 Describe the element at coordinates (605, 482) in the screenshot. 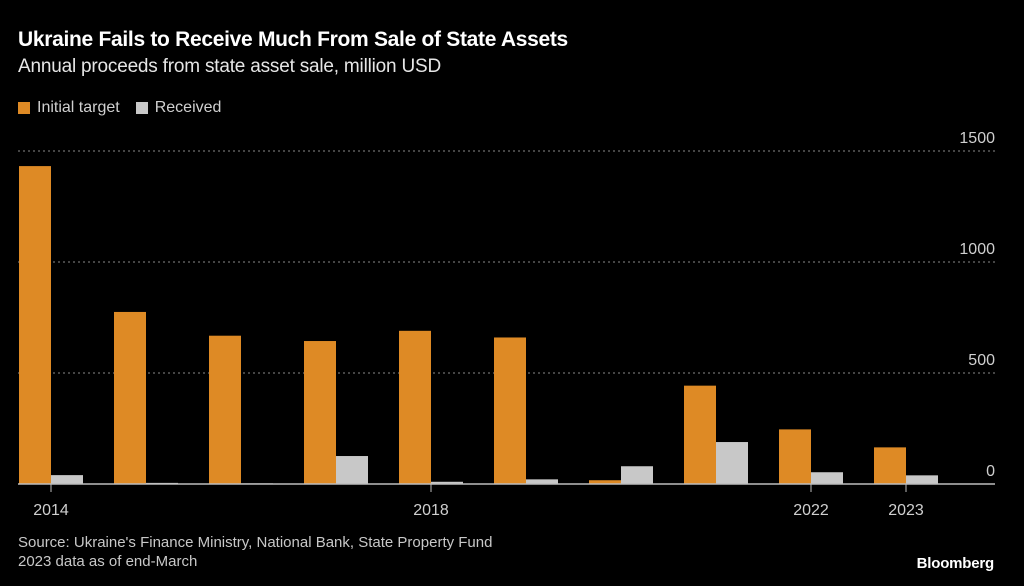

I see `bar-initial-target-2020` at that location.